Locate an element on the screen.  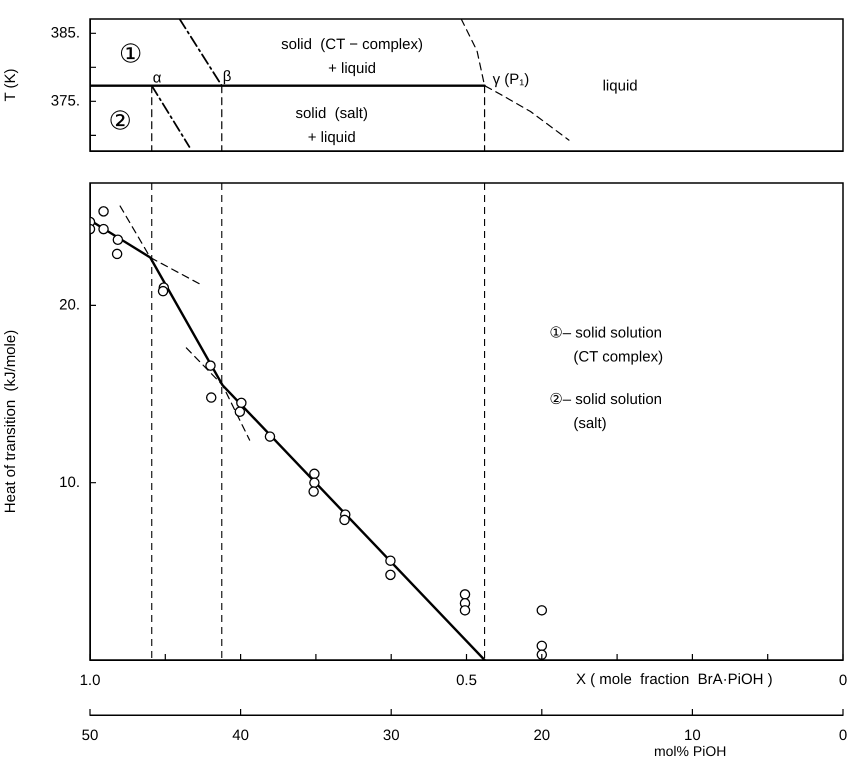
y-tick-label: 375. is located at coordinates (65, 101).